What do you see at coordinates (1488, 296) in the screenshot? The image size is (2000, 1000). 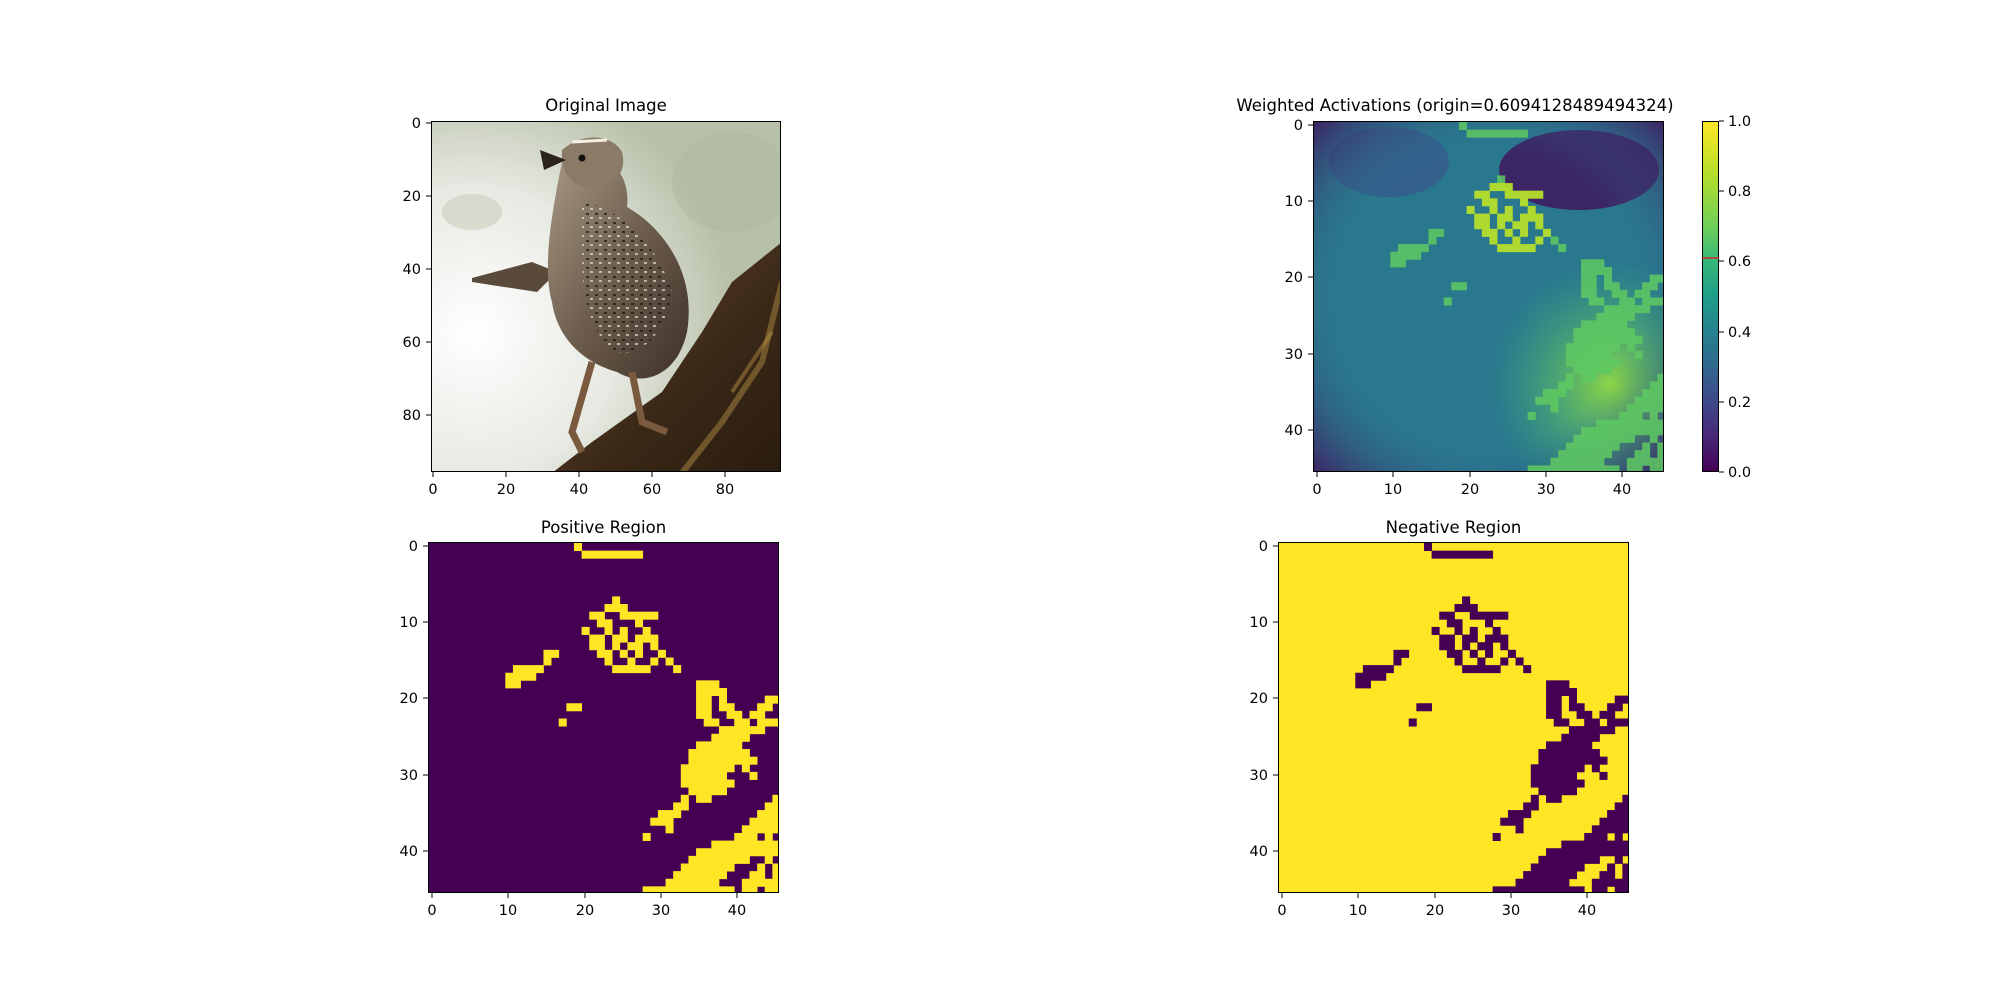 I see `weighted-activations-heatmap` at bounding box center [1488, 296].